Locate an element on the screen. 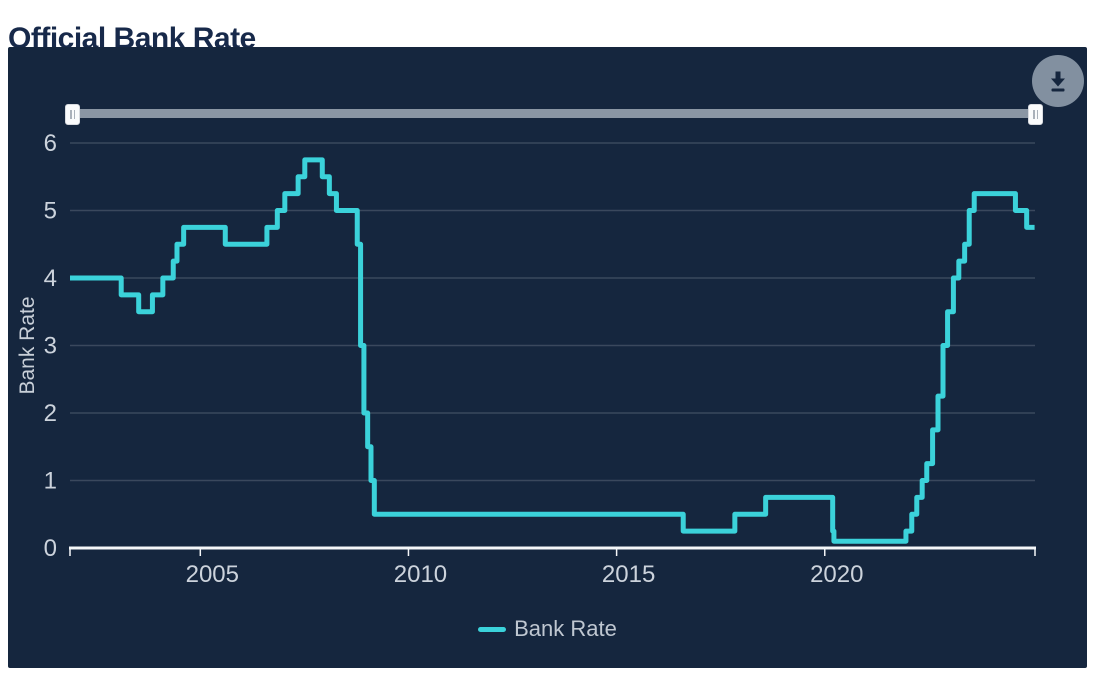  range-slider-right-handle is located at coordinates (1035, 114).